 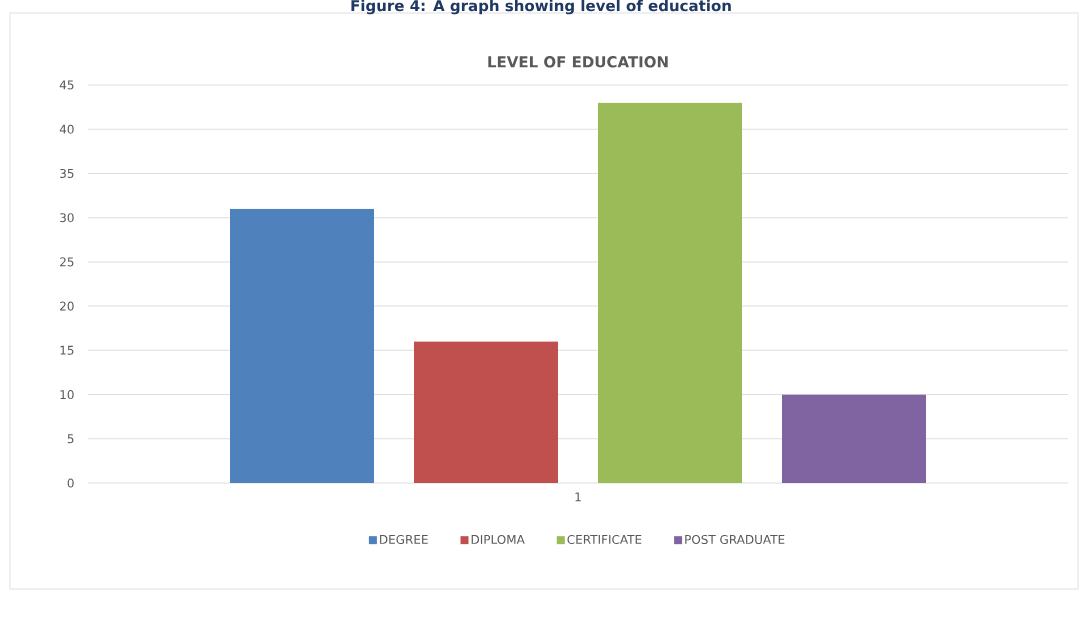 What do you see at coordinates (541, 7) in the screenshot?
I see `caption: Figure 4: A graph showing level of education` at bounding box center [541, 7].